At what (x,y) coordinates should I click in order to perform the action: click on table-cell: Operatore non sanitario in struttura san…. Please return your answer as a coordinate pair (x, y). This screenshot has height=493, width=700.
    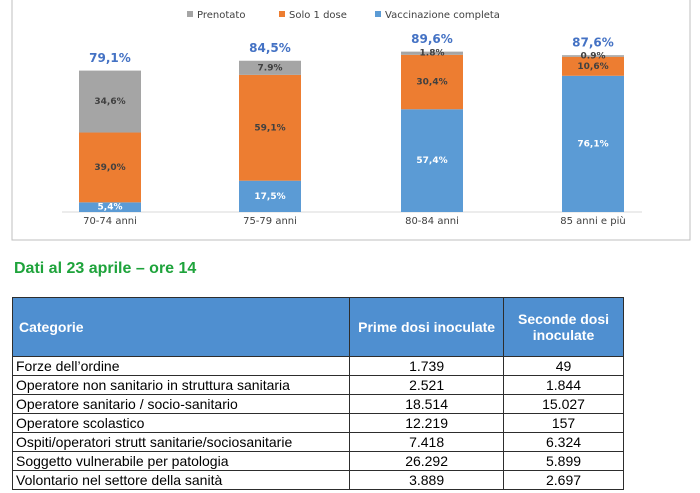
    Looking at the image, I should click on (181, 385).